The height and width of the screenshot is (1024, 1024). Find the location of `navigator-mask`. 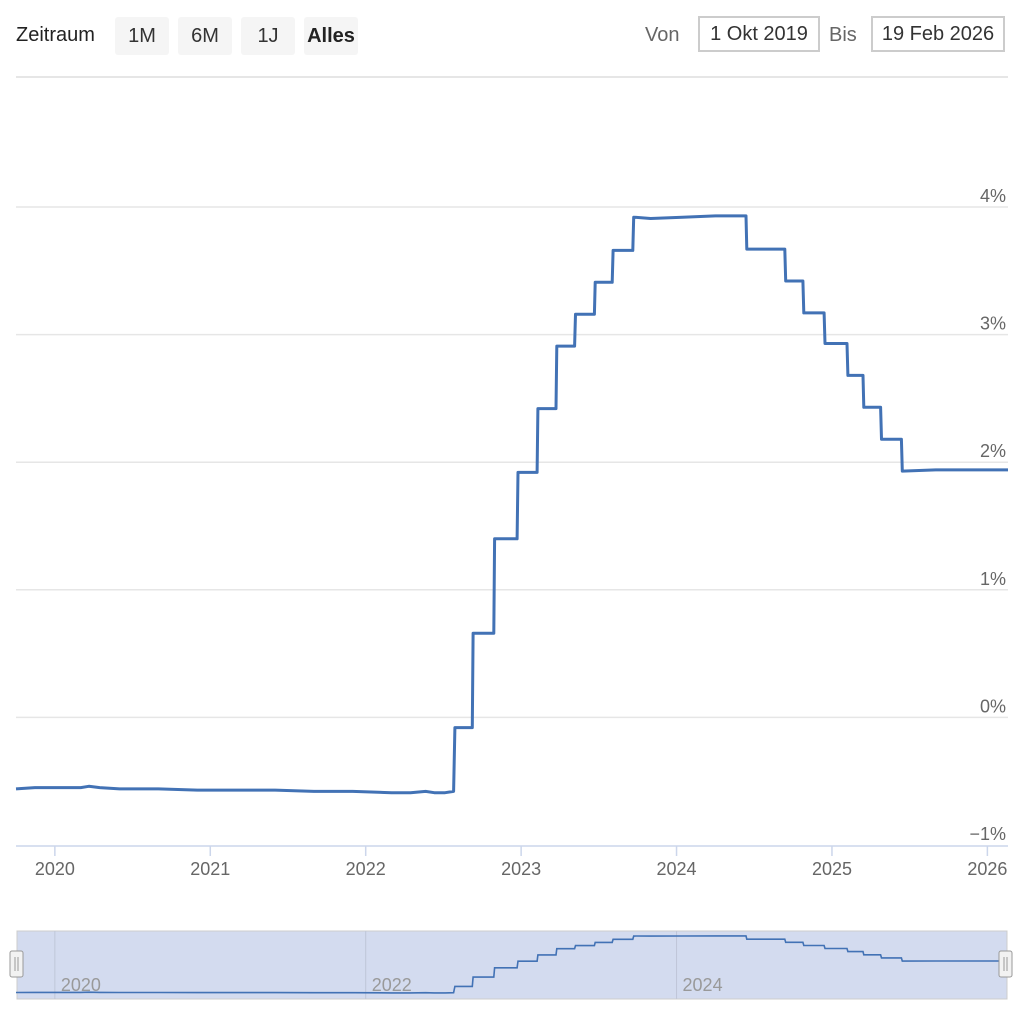

navigator-mask is located at coordinates (512, 965).